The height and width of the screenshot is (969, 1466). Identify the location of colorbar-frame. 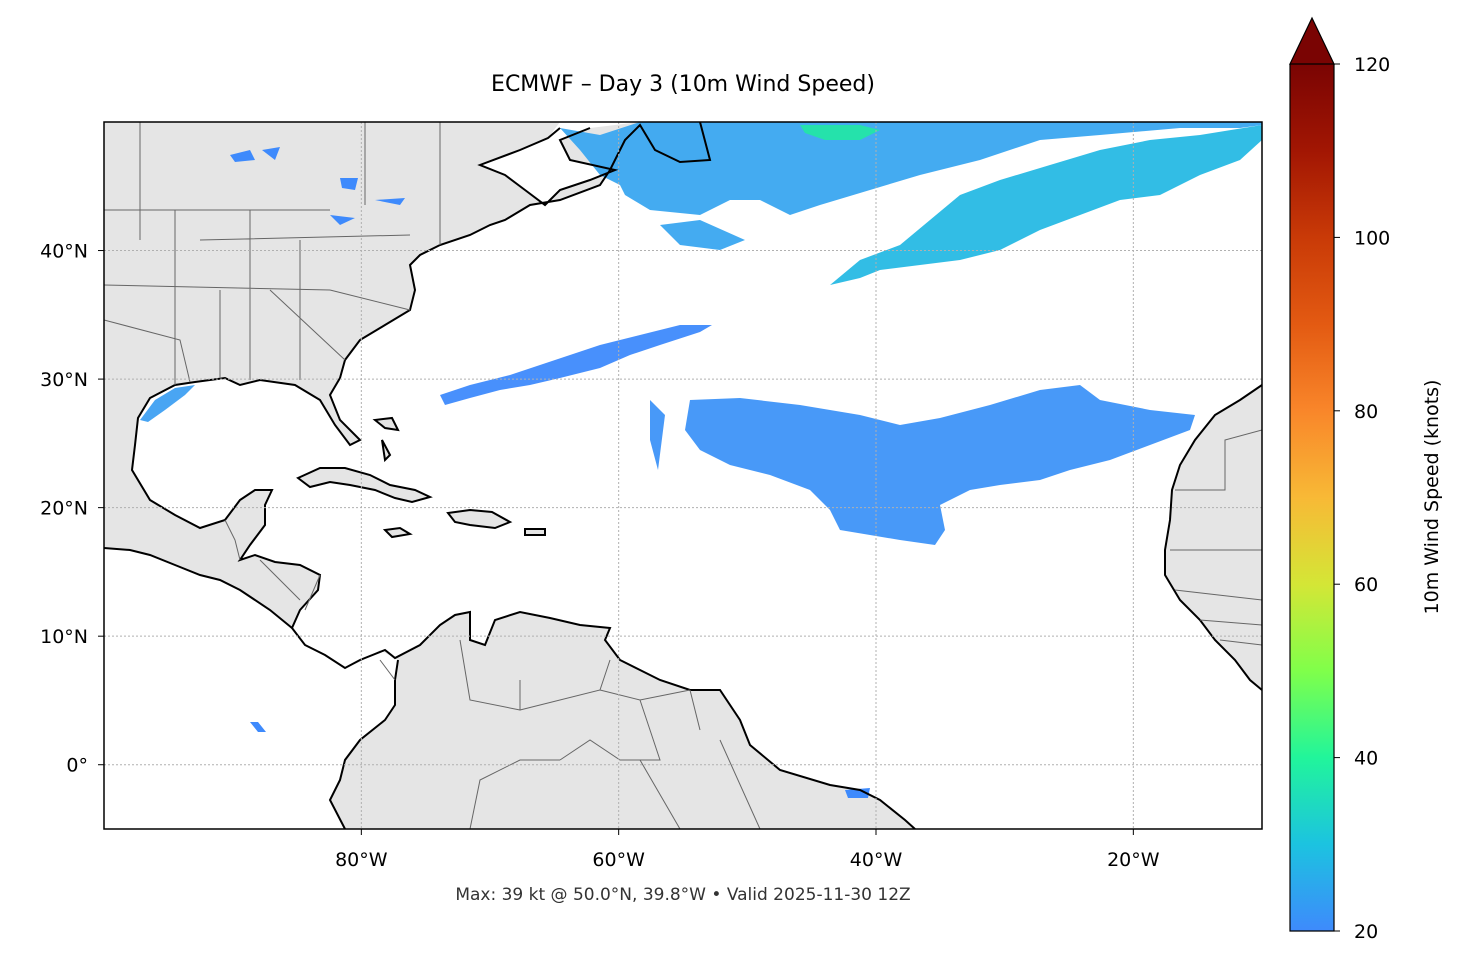
(1312, 498).